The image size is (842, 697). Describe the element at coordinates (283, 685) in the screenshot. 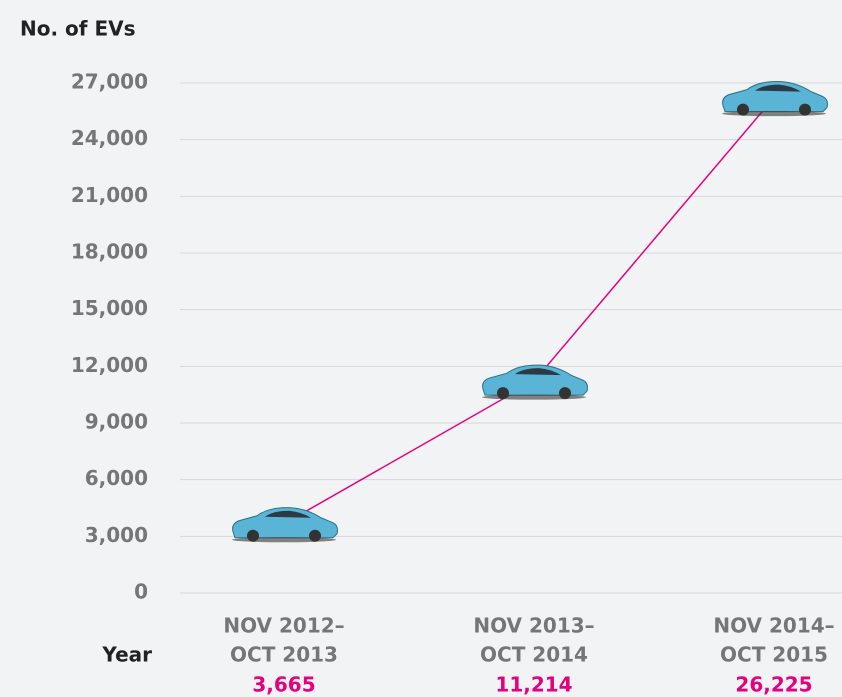

I see `value-label: 3,665` at that location.